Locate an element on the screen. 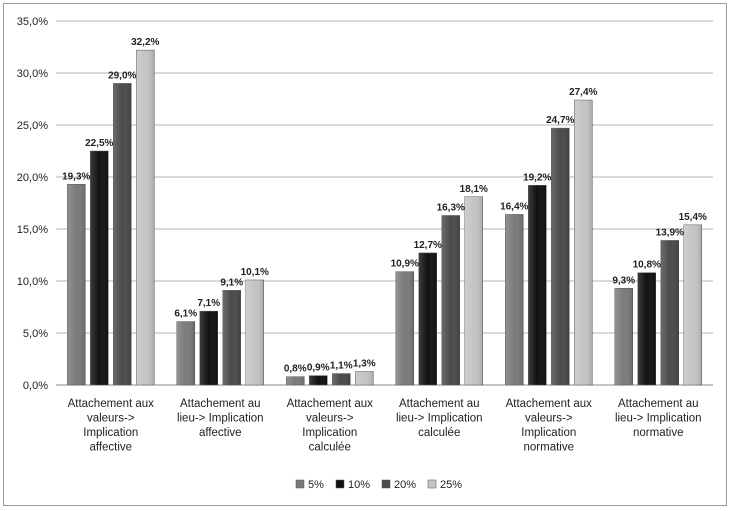 This screenshot has width=732, height=511. data-label: 7,1% is located at coordinates (208, 303).